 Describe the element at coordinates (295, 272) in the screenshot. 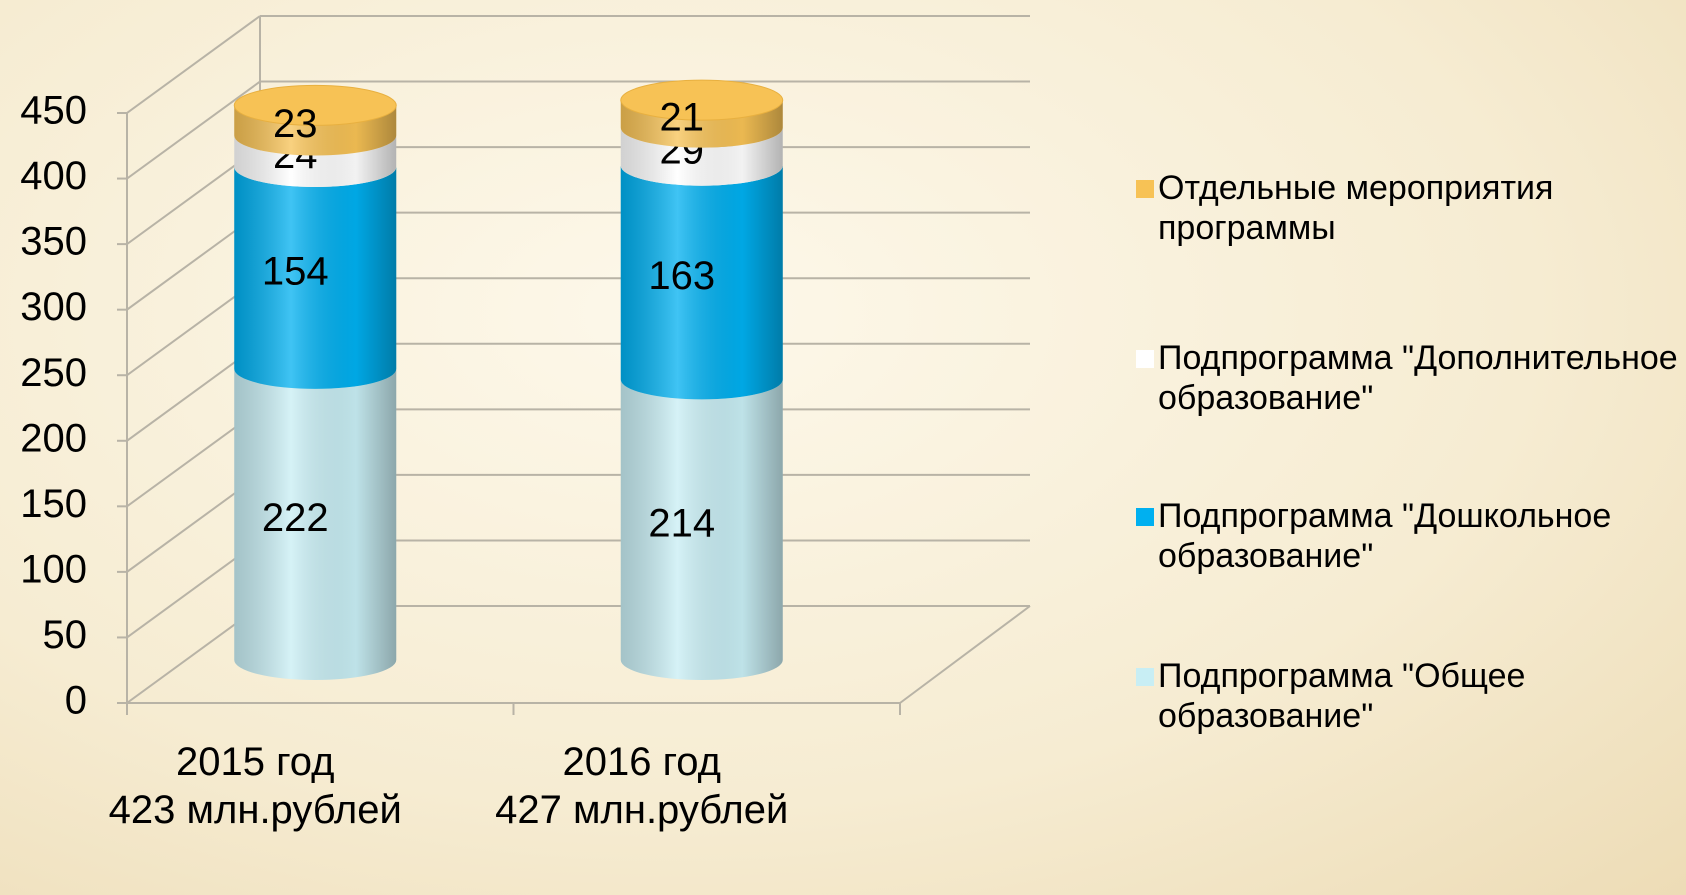

I see `value-label: 154` at that location.